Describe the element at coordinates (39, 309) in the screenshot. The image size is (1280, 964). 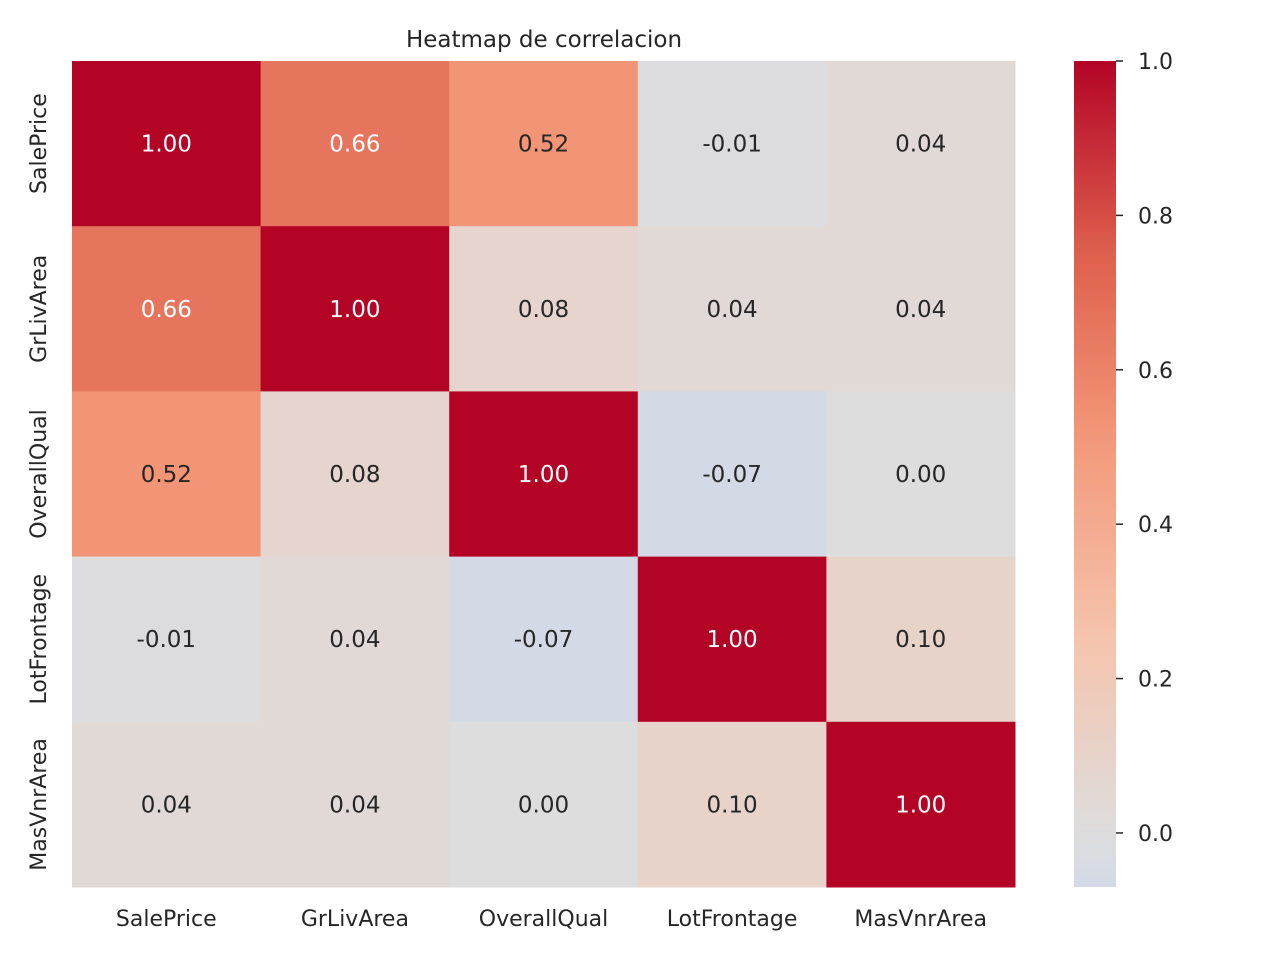
I see `y-tick-label: GrLivArea` at that location.